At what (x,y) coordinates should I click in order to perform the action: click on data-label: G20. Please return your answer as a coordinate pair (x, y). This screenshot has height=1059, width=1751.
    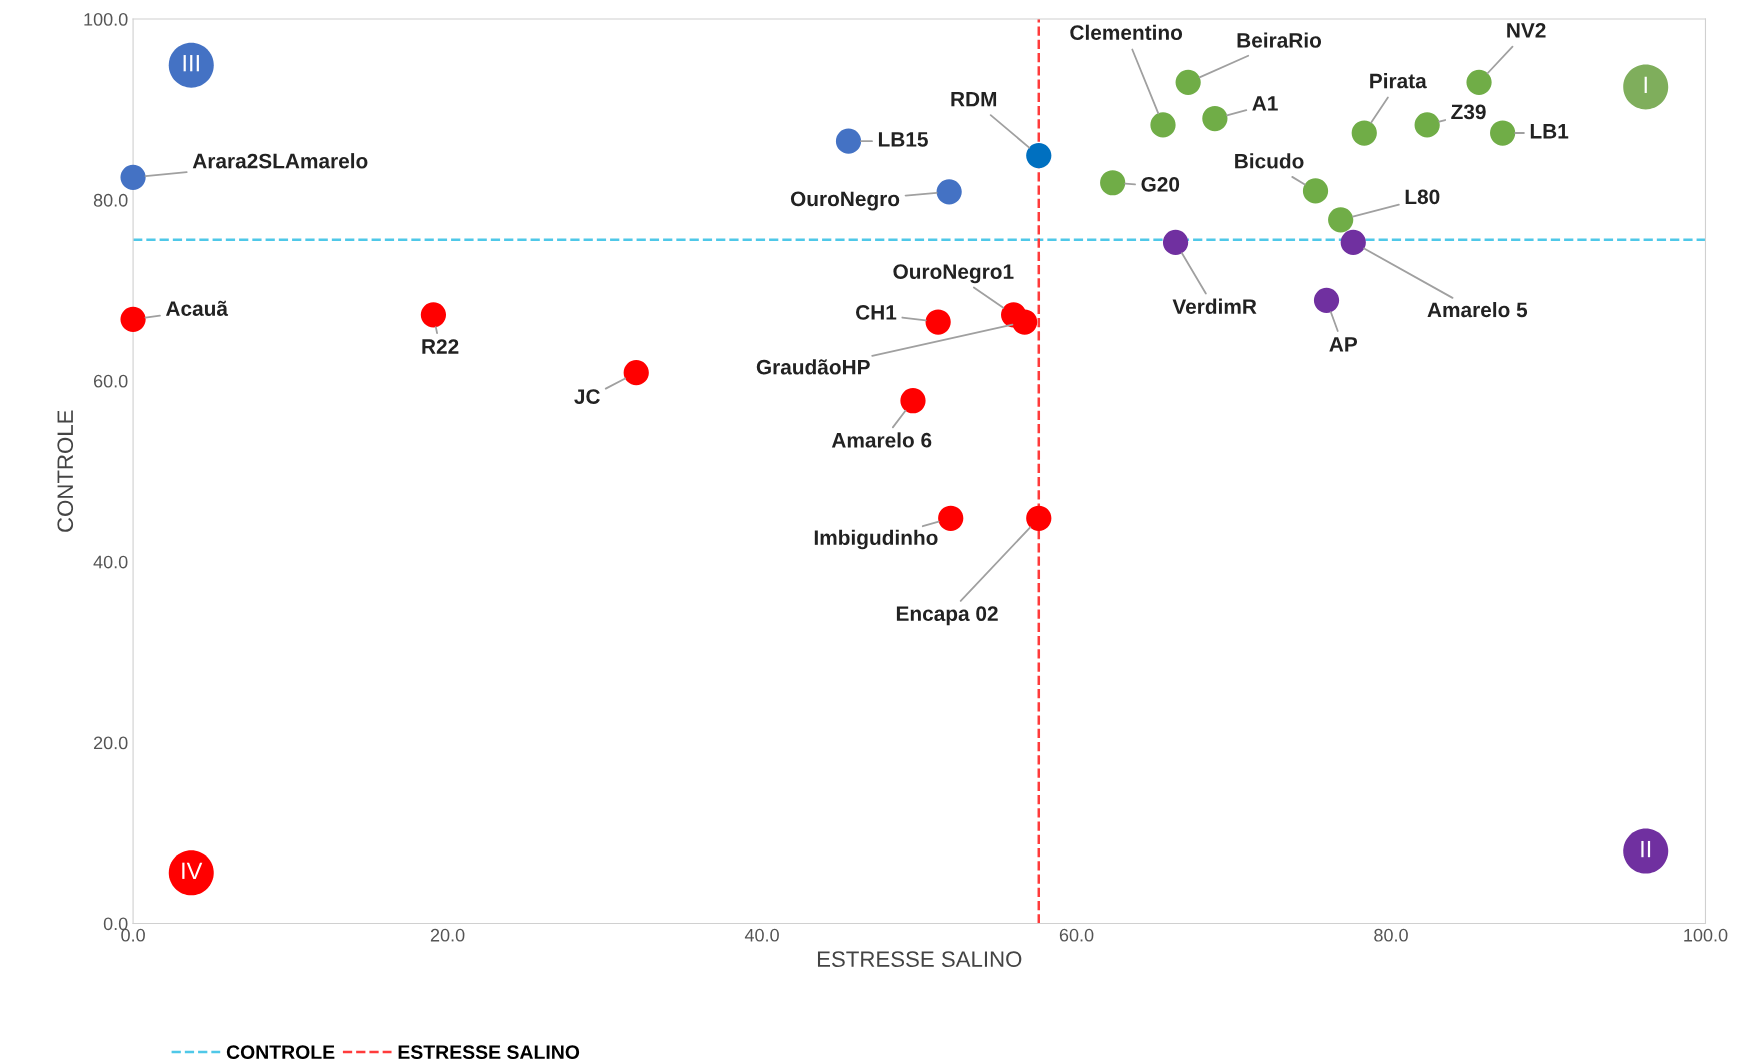
    Looking at the image, I should click on (1160, 184).